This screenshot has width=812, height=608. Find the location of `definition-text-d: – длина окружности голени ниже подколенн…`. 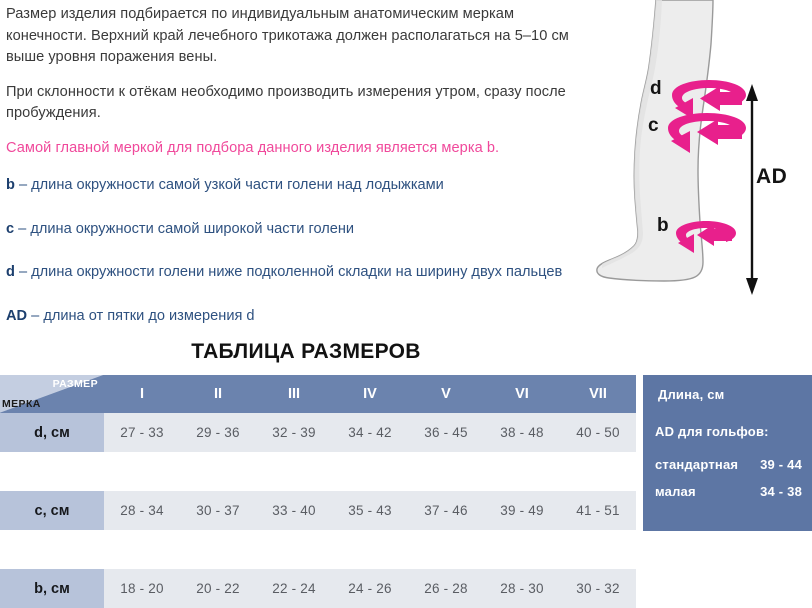

definition-text-d: – длина окружности голени ниже подколенн… is located at coordinates (288, 272).